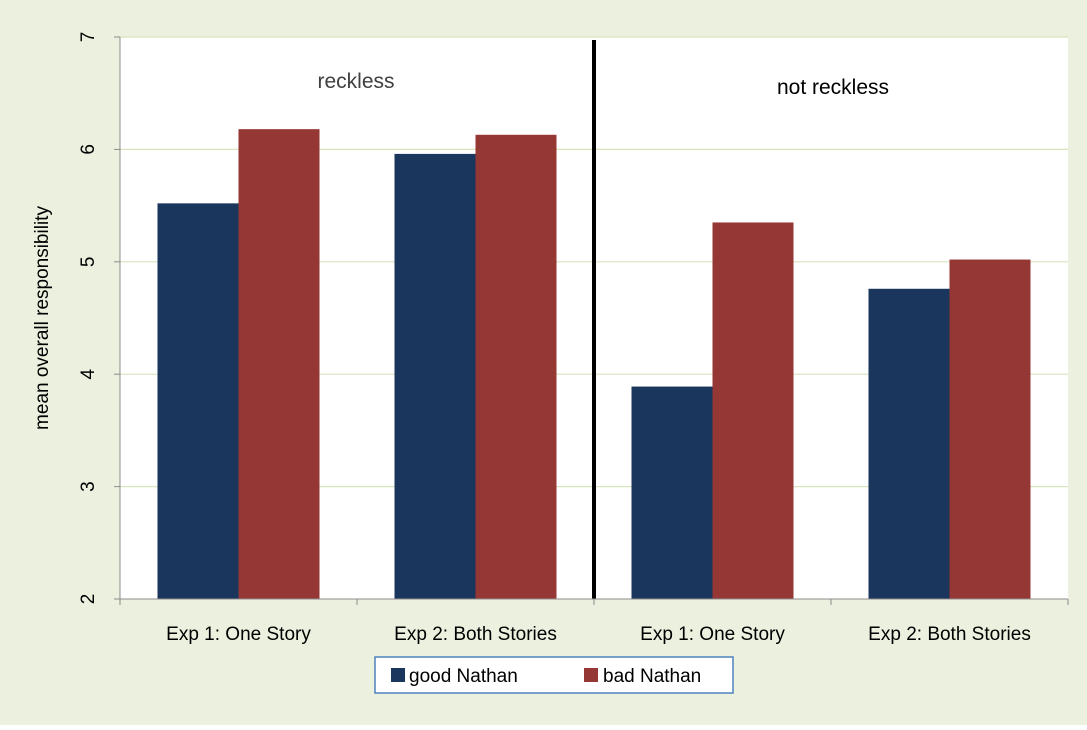 The image size is (1087, 730). I want to click on annotation-reckless: reckless, so click(355, 81).